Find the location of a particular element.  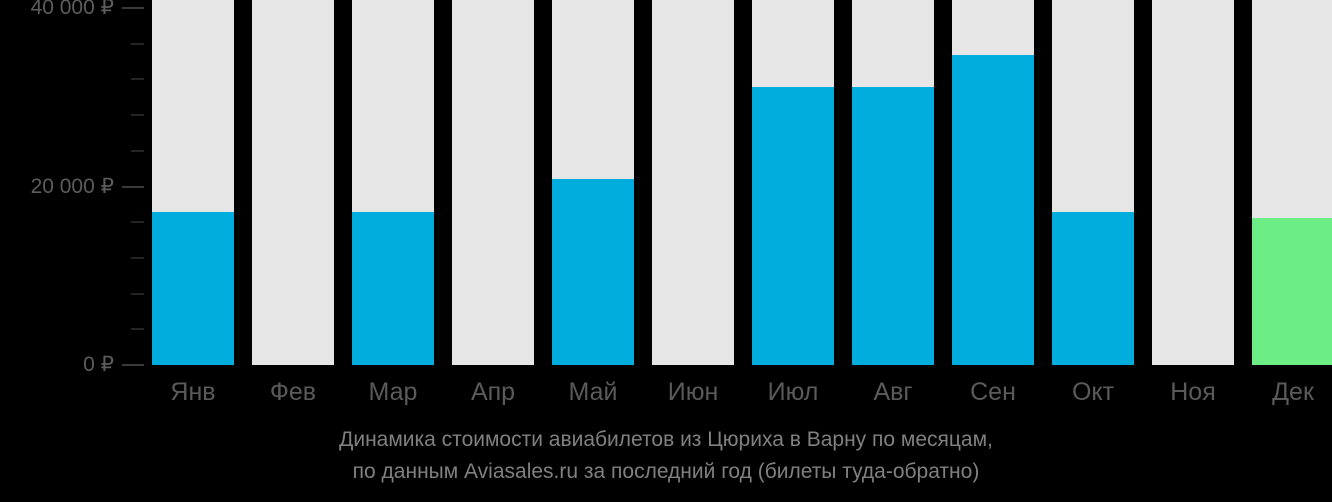

y-axis: 0 ₽ 20 000 ₽ 40 000 ₽ is located at coordinates (76, 187).